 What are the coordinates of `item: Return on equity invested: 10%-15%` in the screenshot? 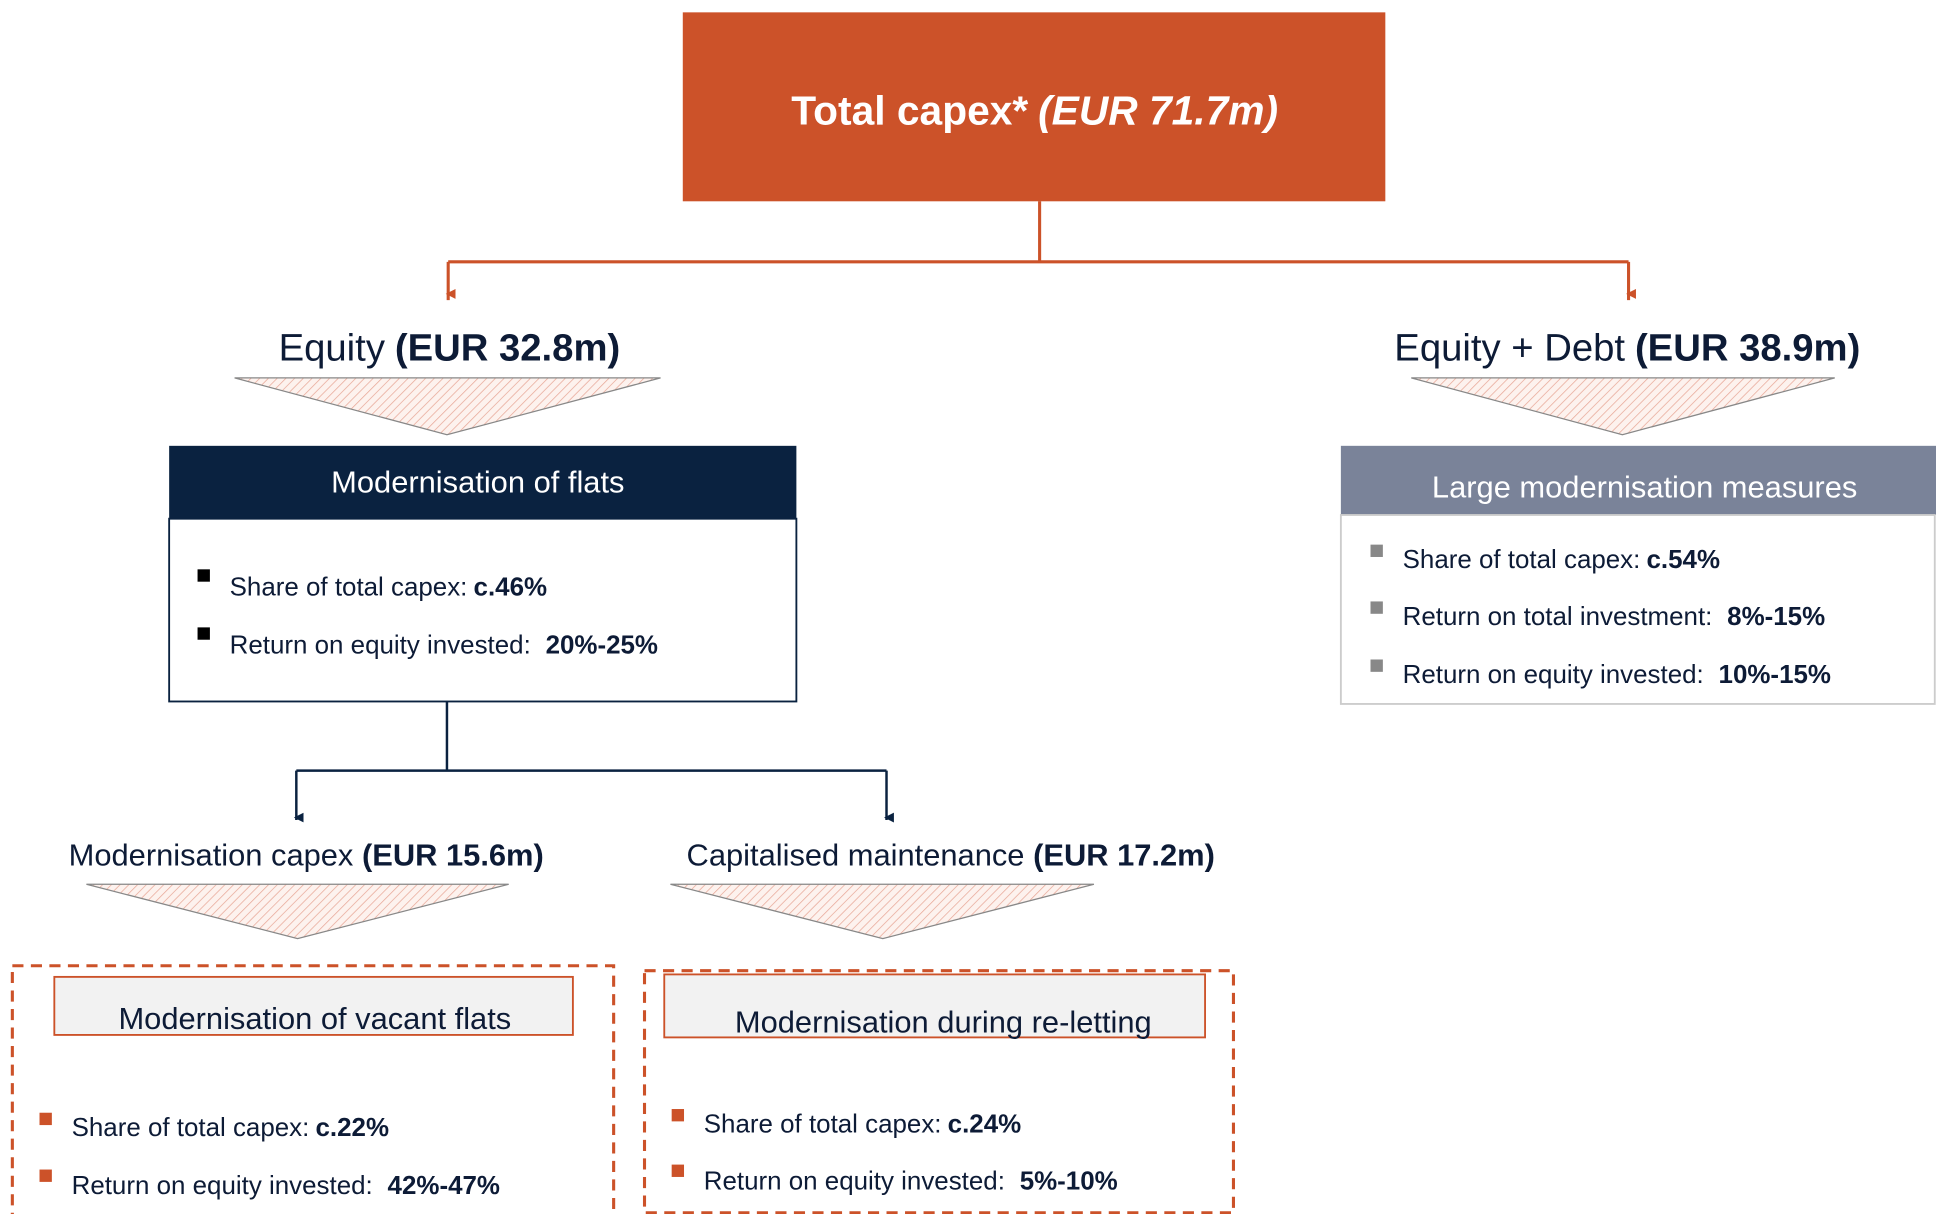 It's located at (1617, 675).